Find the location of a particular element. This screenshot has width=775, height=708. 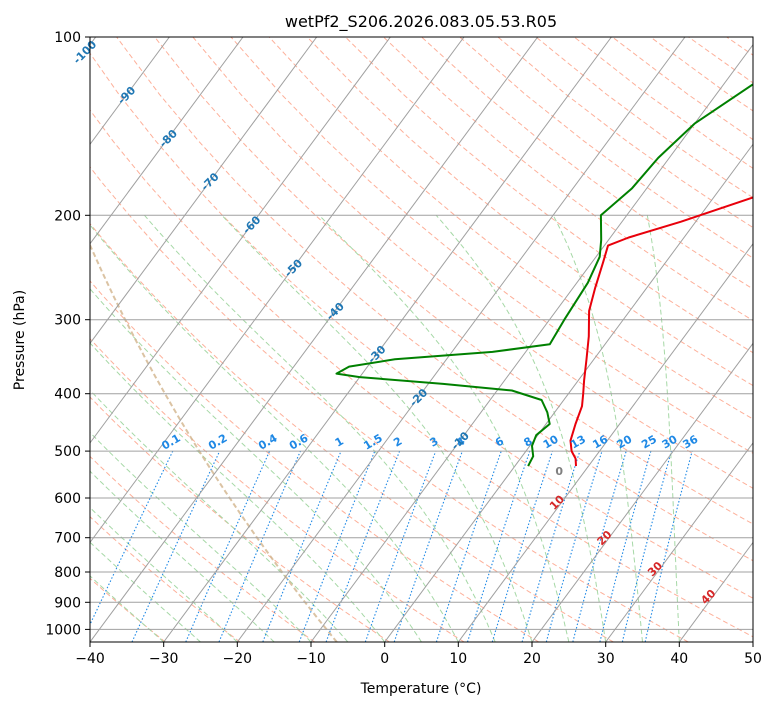

x-tick-label: −30 is located at coordinates (164, 659).